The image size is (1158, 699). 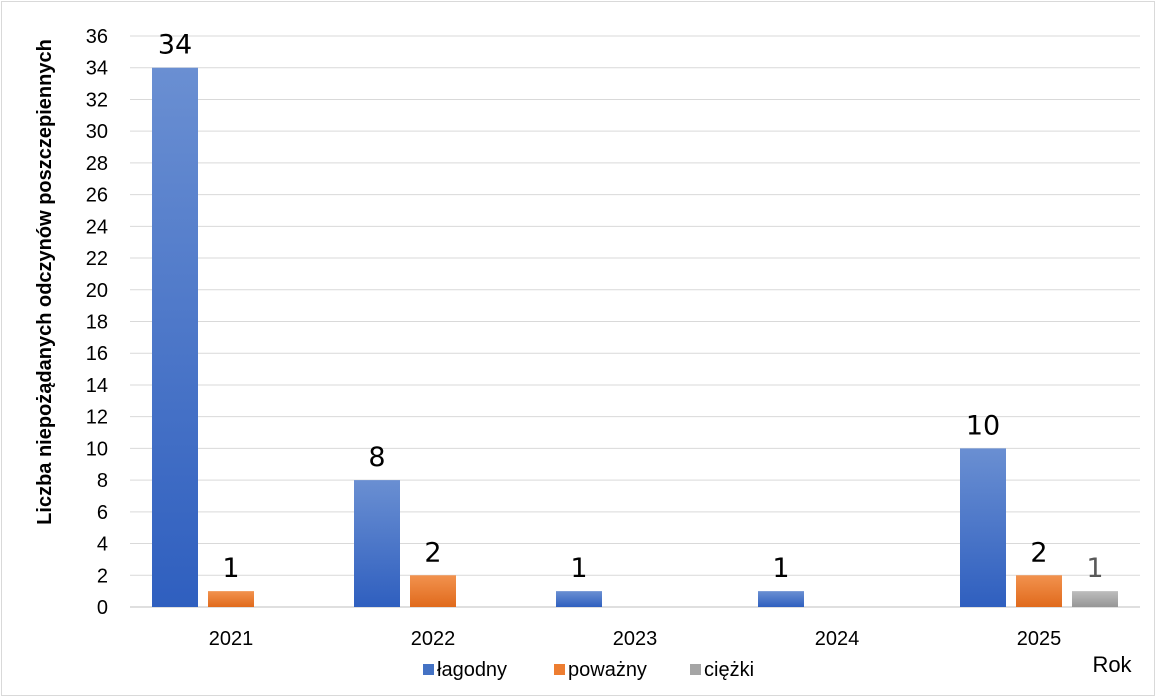 I want to click on y-tick-label: 6, so click(x=102, y=513).